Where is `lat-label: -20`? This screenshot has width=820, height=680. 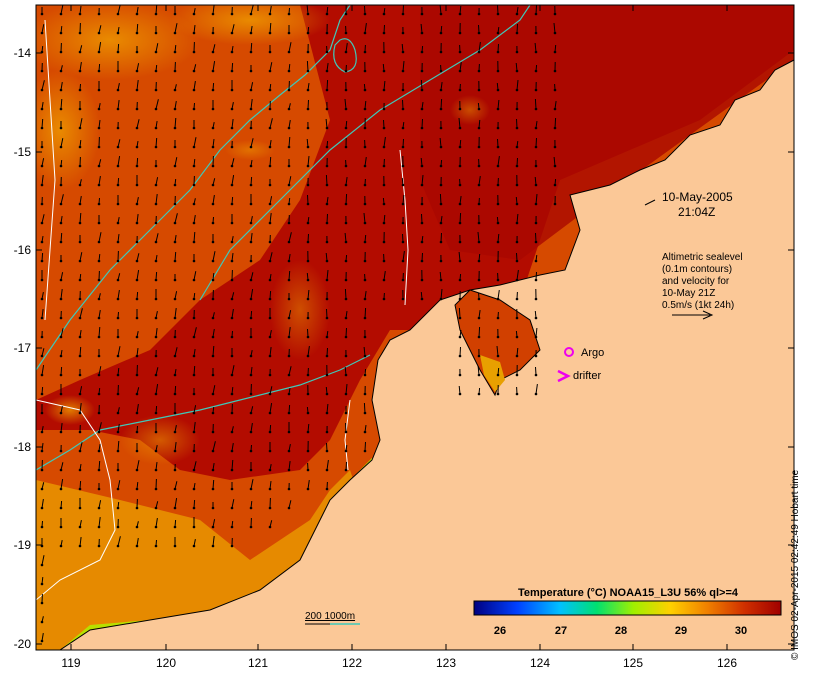
lat-label: -20 is located at coordinates (23, 644).